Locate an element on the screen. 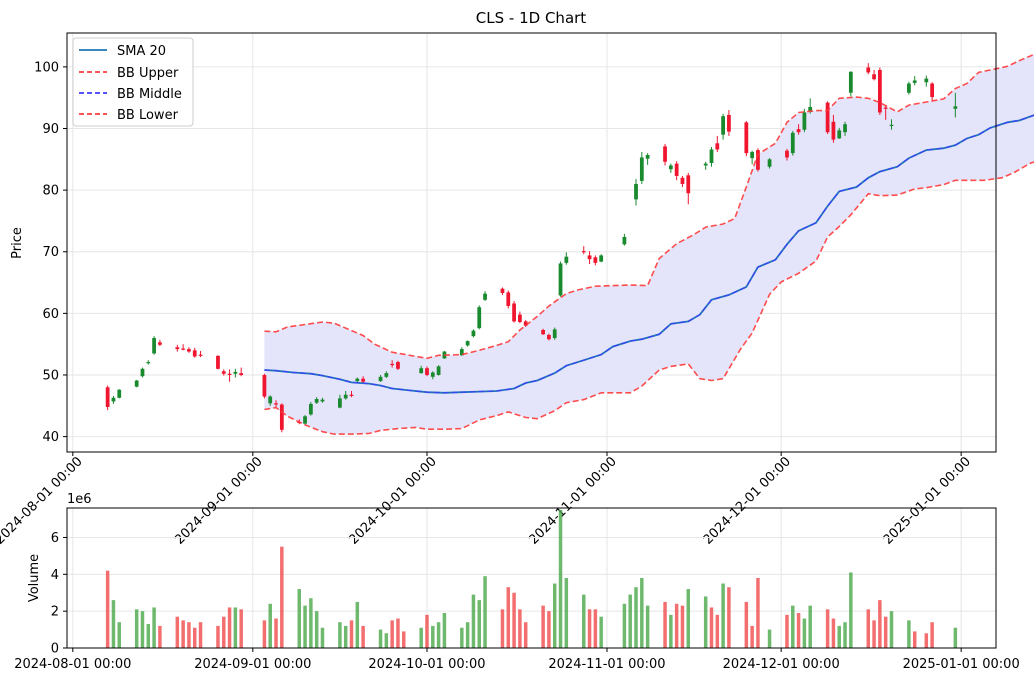  volume-x-tick-label: 2024-08-01 00:00 is located at coordinates (72, 664).